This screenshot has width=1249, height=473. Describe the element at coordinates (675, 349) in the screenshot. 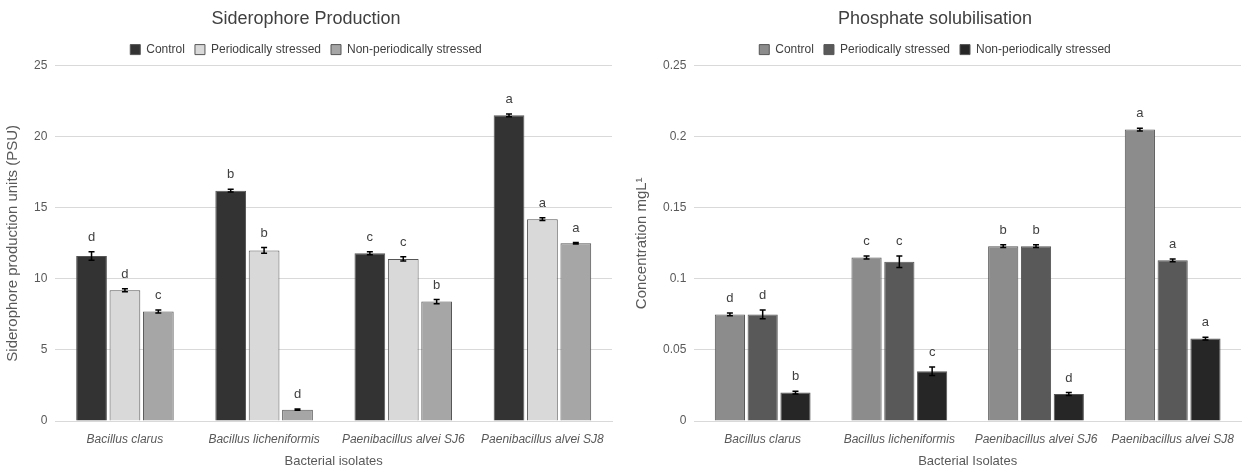

I see `y-tick-label: 0.05` at that location.